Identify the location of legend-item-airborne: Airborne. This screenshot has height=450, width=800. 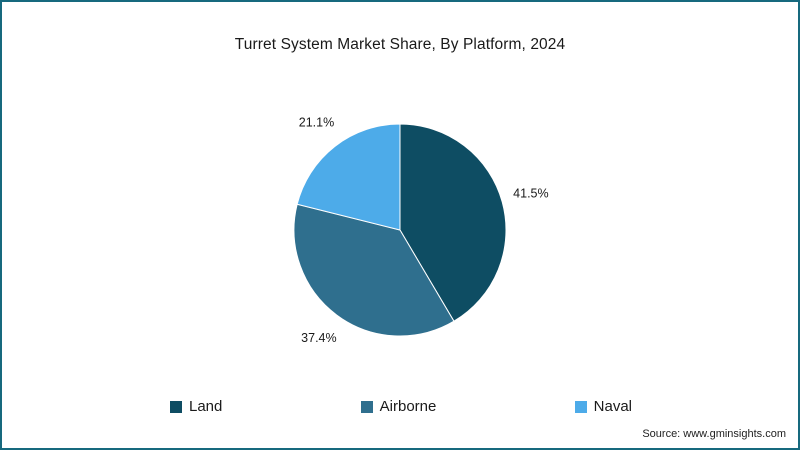
(398, 406).